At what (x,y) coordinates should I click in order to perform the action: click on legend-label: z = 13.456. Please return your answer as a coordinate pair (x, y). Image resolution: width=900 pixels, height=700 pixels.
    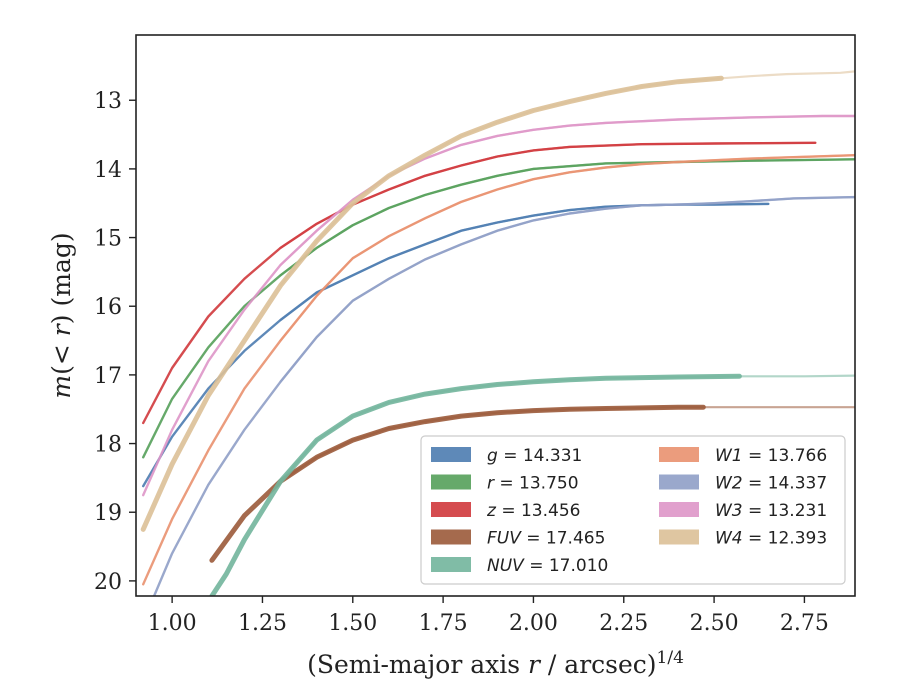
    Looking at the image, I should click on (533, 511).